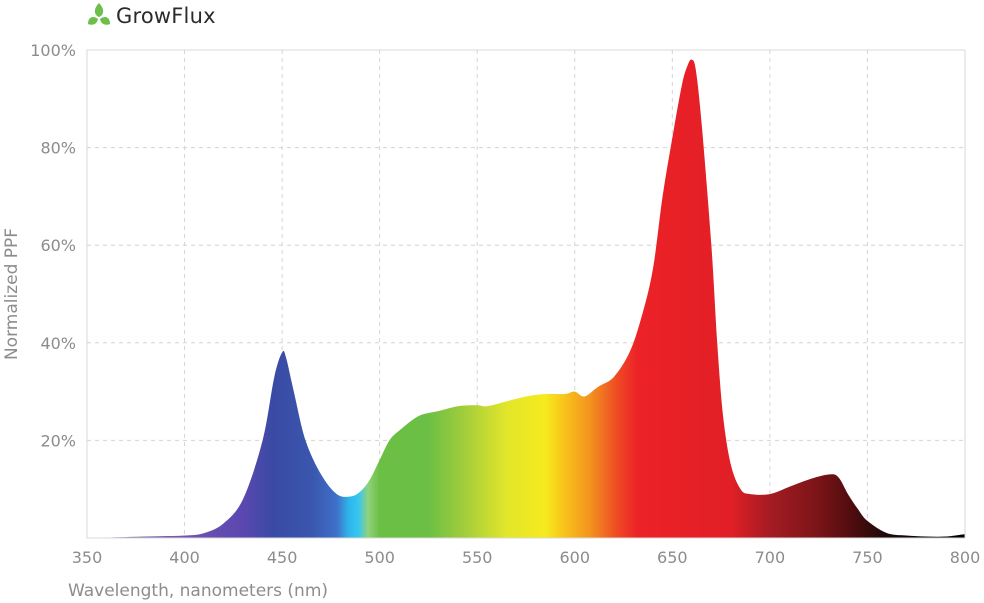 The height and width of the screenshot is (603, 984). I want to click on x-tick-label: 600, so click(575, 557).